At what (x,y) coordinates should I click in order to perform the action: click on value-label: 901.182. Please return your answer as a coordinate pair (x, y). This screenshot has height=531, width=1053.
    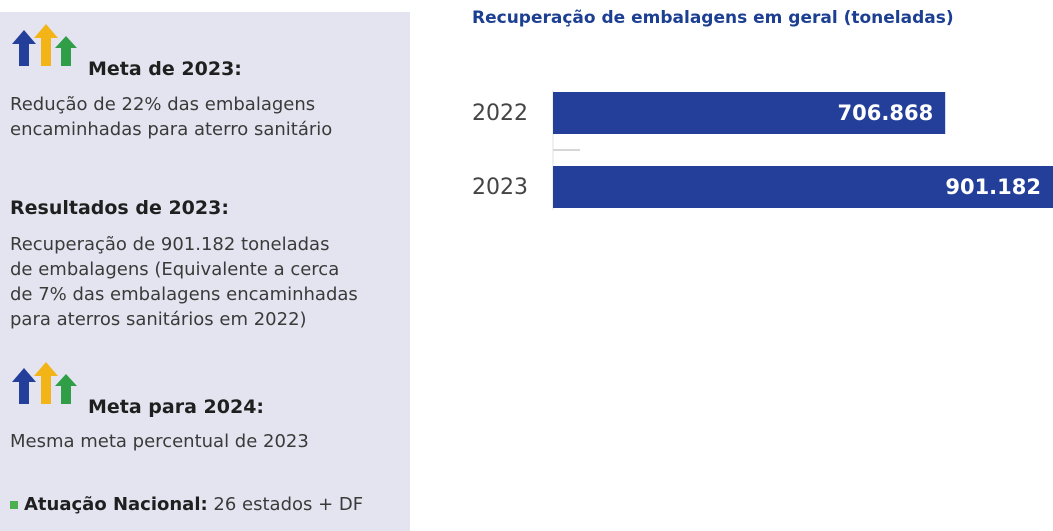
    Looking at the image, I should click on (993, 187).